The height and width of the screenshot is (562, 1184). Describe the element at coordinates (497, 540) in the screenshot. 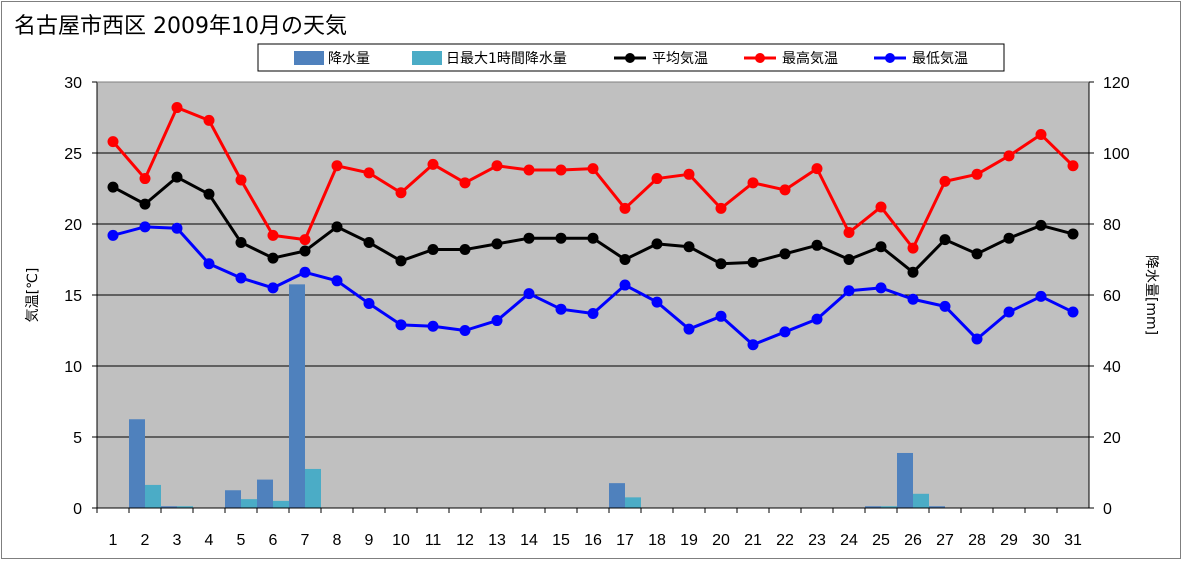

I see `x-tick-label: 13` at that location.